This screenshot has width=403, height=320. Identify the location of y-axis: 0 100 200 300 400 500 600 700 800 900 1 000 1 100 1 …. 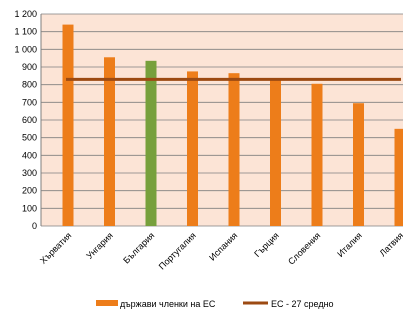
(28, 120).